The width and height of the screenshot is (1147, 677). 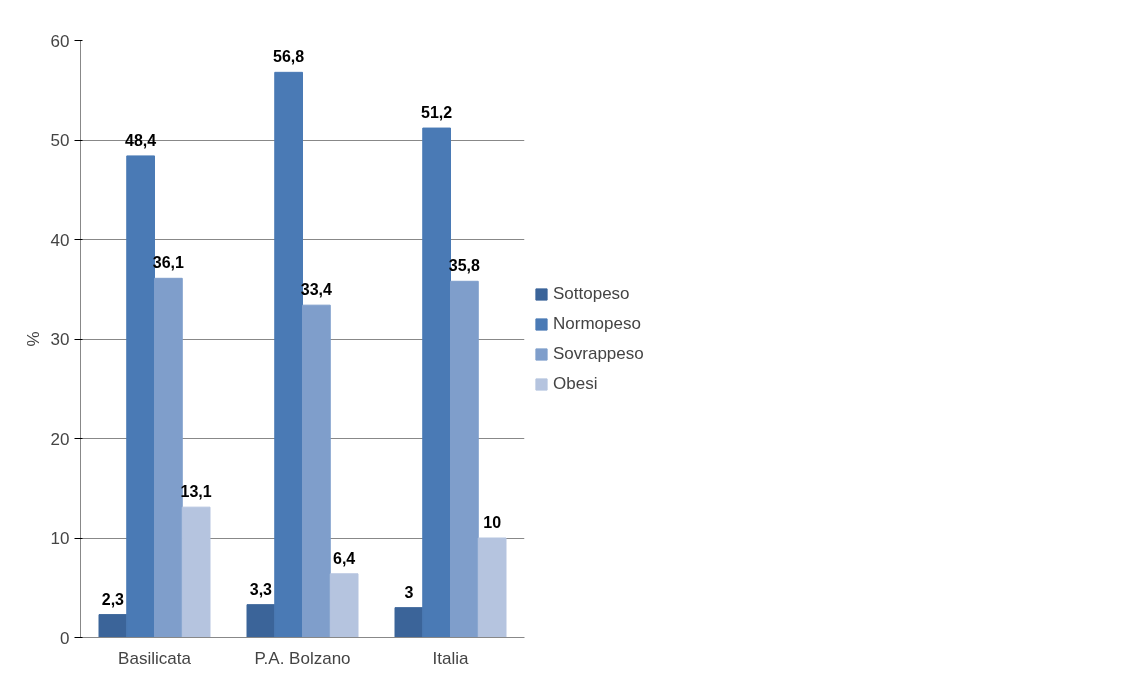 What do you see at coordinates (141, 140) in the screenshot?
I see `data-label: 48,4` at bounding box center [141, 140].